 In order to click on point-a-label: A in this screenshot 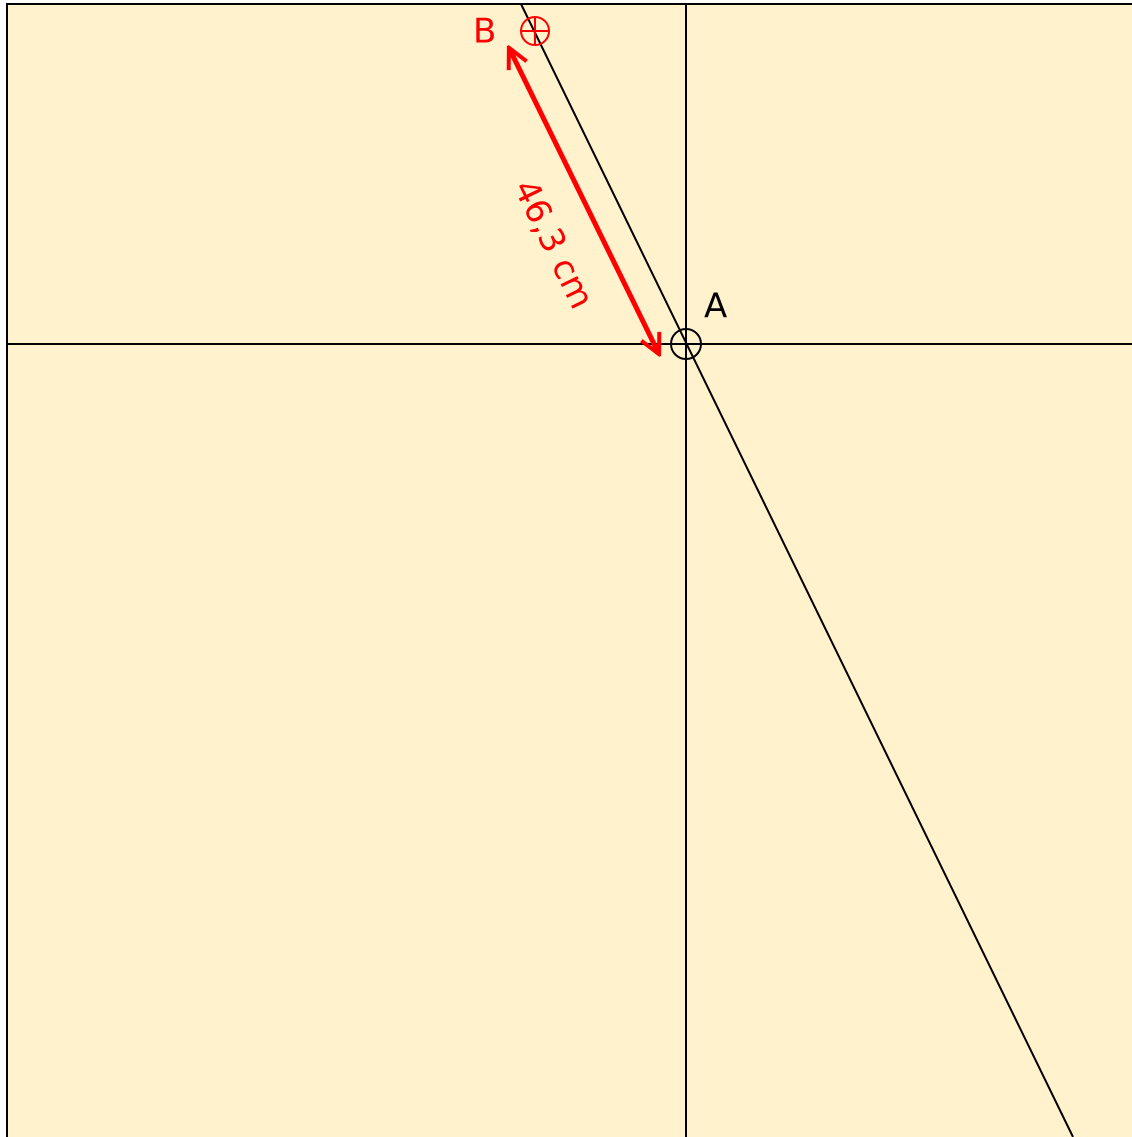, I will do `click(715, 307)`.